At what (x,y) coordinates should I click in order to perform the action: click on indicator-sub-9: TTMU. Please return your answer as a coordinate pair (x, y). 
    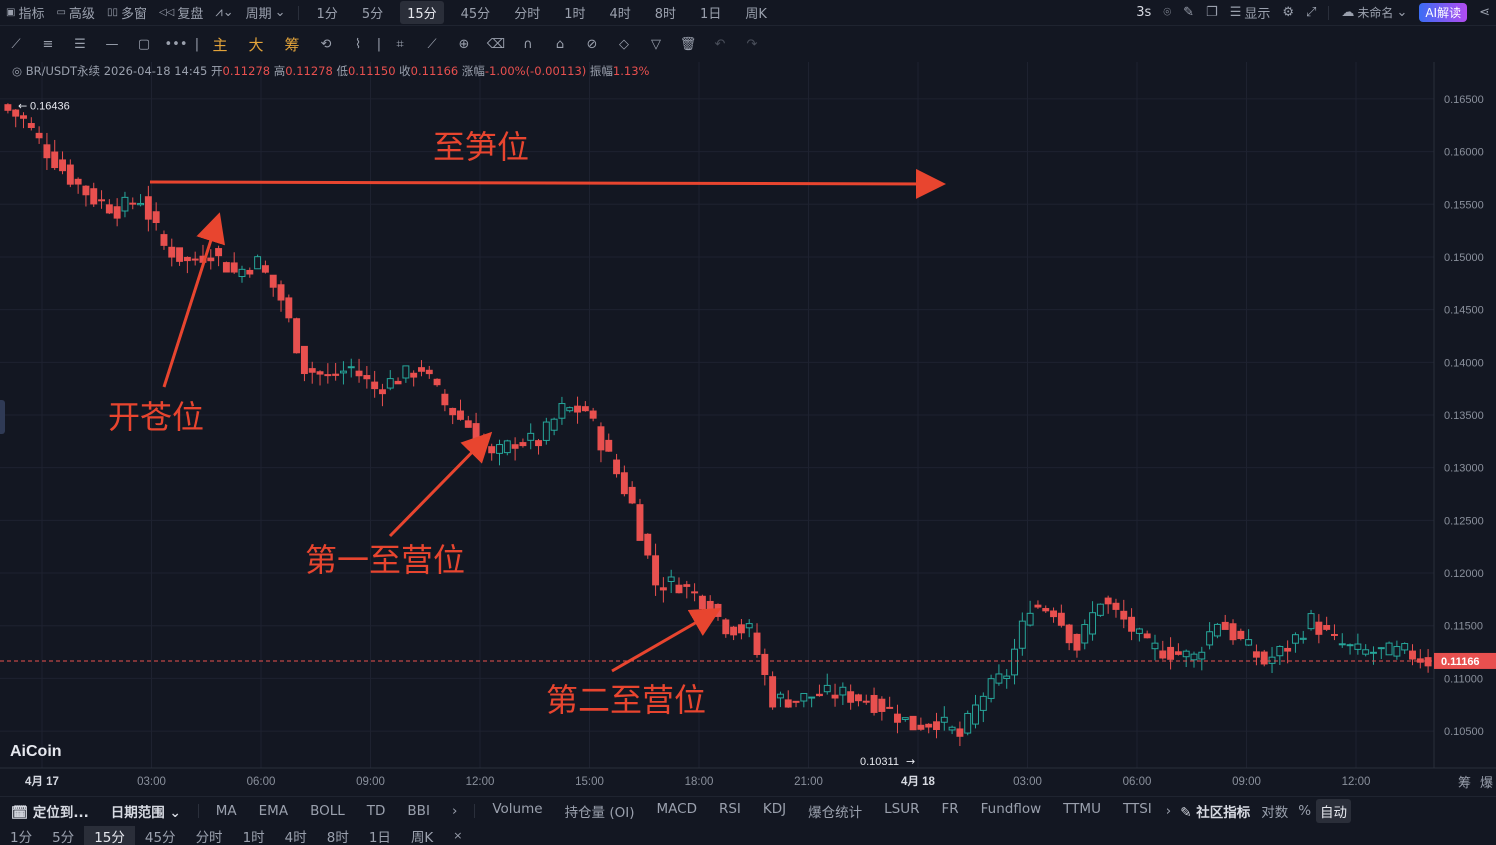
    Looking at the image, I should click on (1082, 809).